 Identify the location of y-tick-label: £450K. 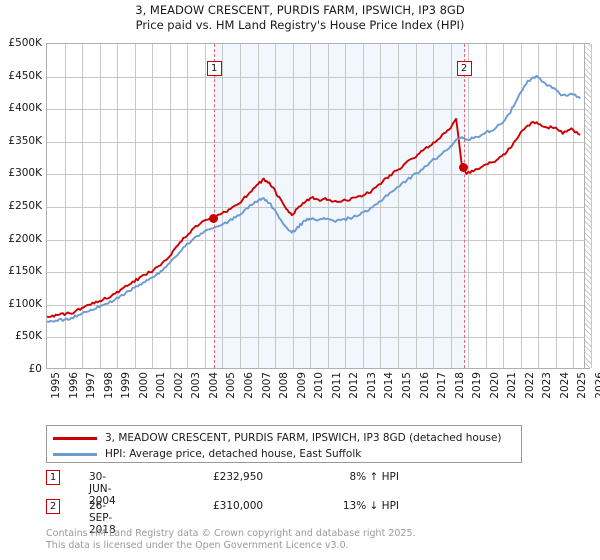
(25, 75).